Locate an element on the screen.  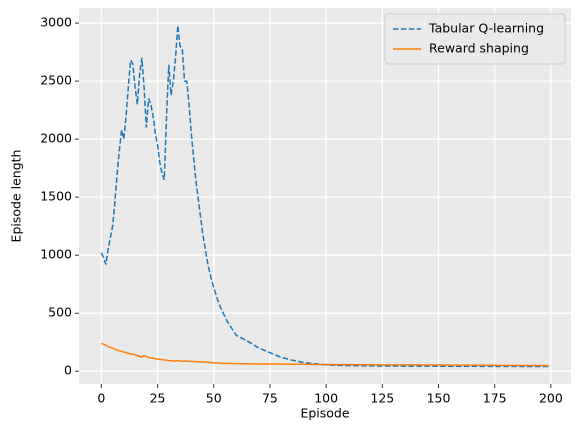
y-tick-label: 1000 is located at coordinates (56, 254).